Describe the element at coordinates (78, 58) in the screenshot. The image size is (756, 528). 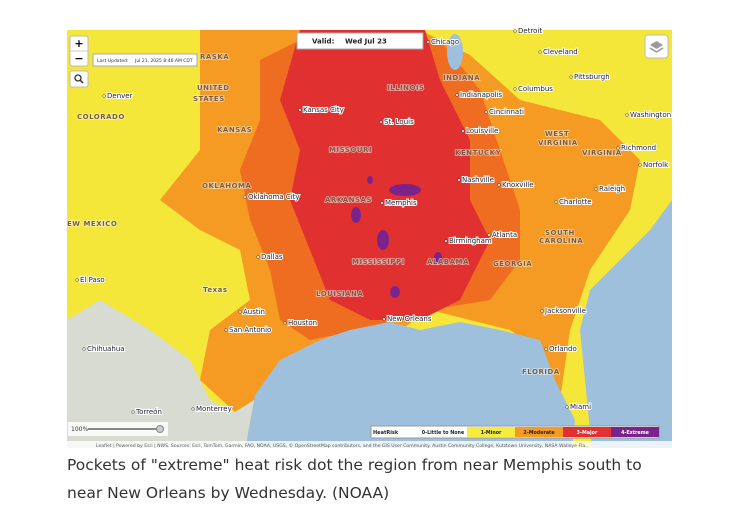
I see `zoom-out: −` at that location.